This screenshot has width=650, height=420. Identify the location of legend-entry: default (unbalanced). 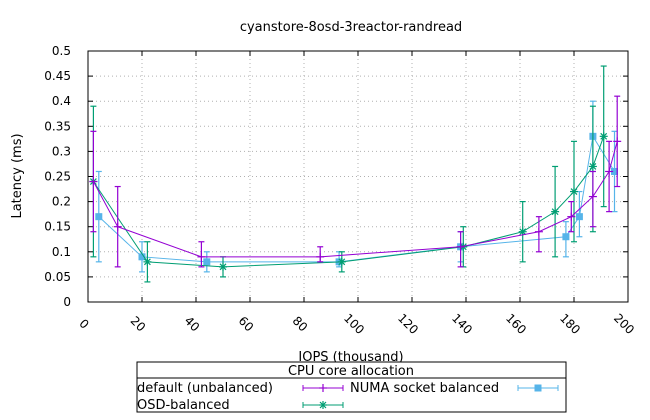
(240, 388).